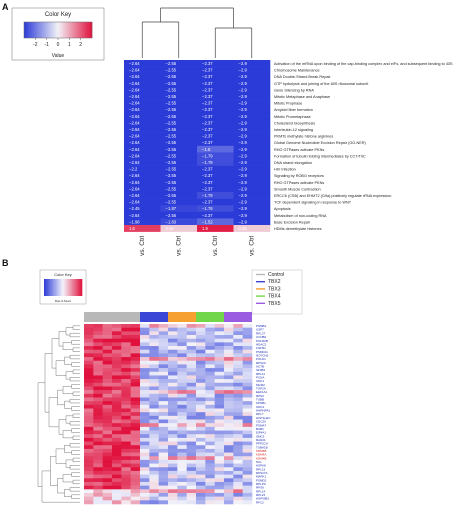 This screenshot has width=474, height=510. I want to click on heatmap-a-value-label: −2.64, so click(134, 76).